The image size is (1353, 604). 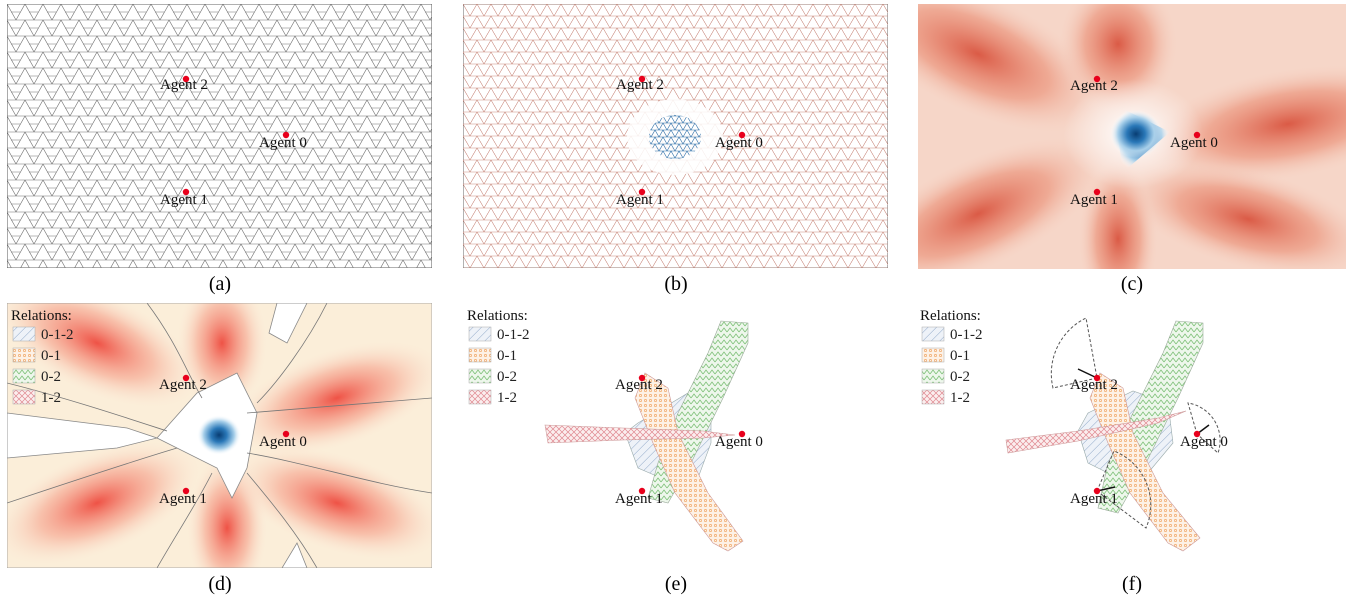 I want to click on legend-d: Relations: 0-1-2 0-1 0-2 1-2, so click(x=42, y=357).